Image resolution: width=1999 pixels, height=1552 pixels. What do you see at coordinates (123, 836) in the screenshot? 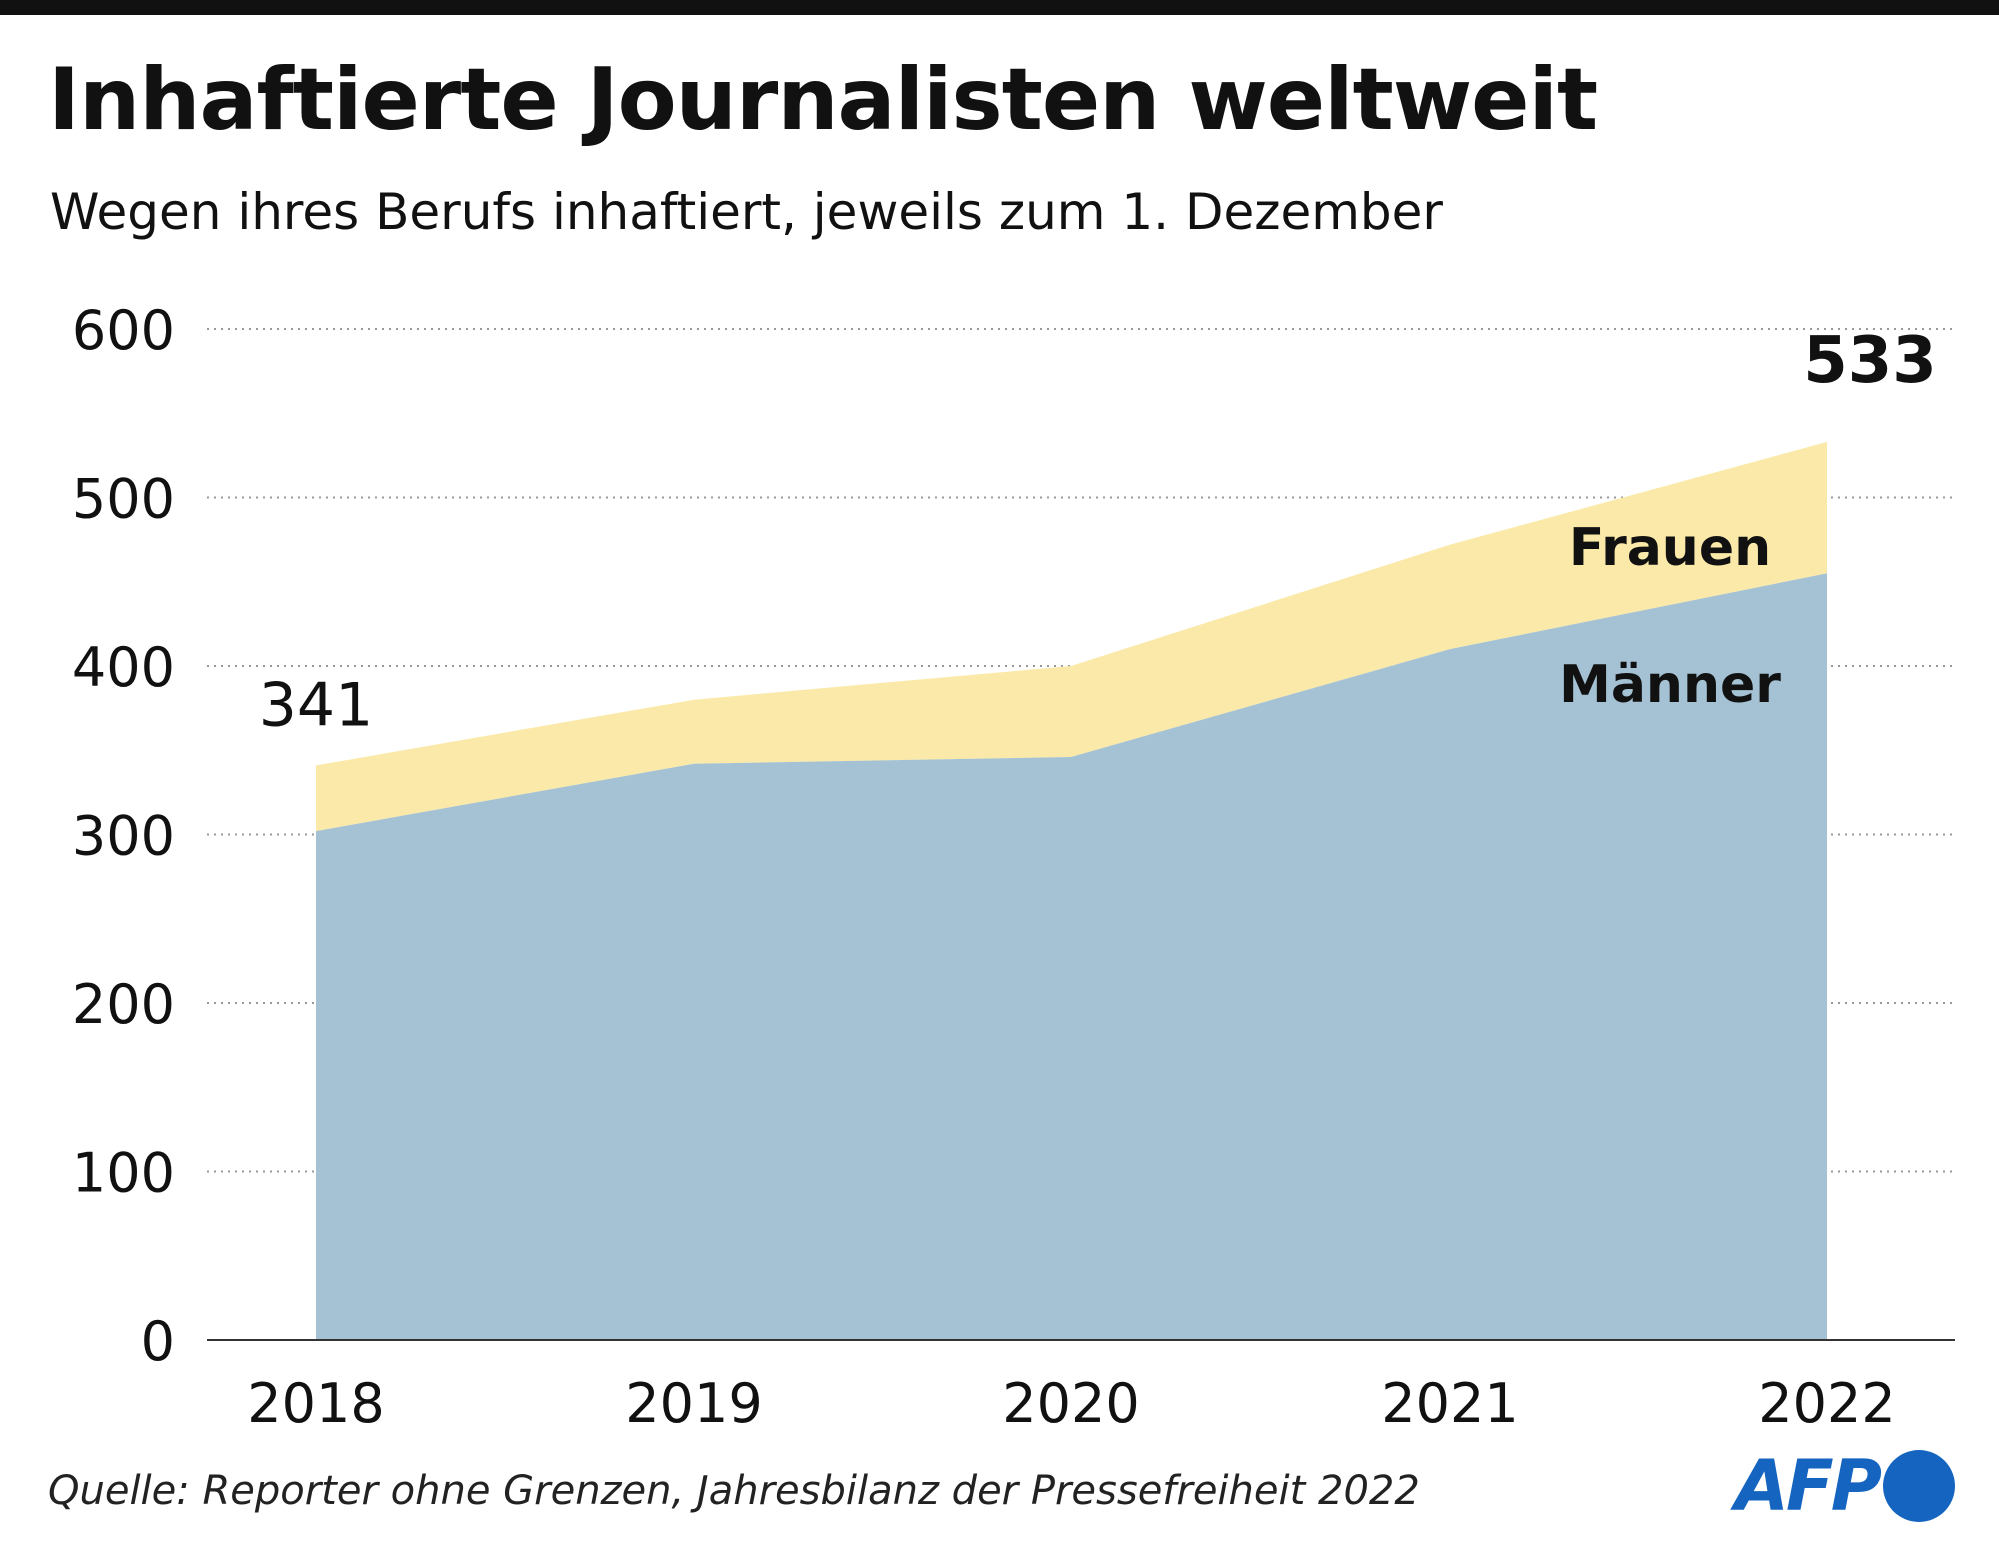
I see `y-tick-label: 300` at bounding box center [123, 836].